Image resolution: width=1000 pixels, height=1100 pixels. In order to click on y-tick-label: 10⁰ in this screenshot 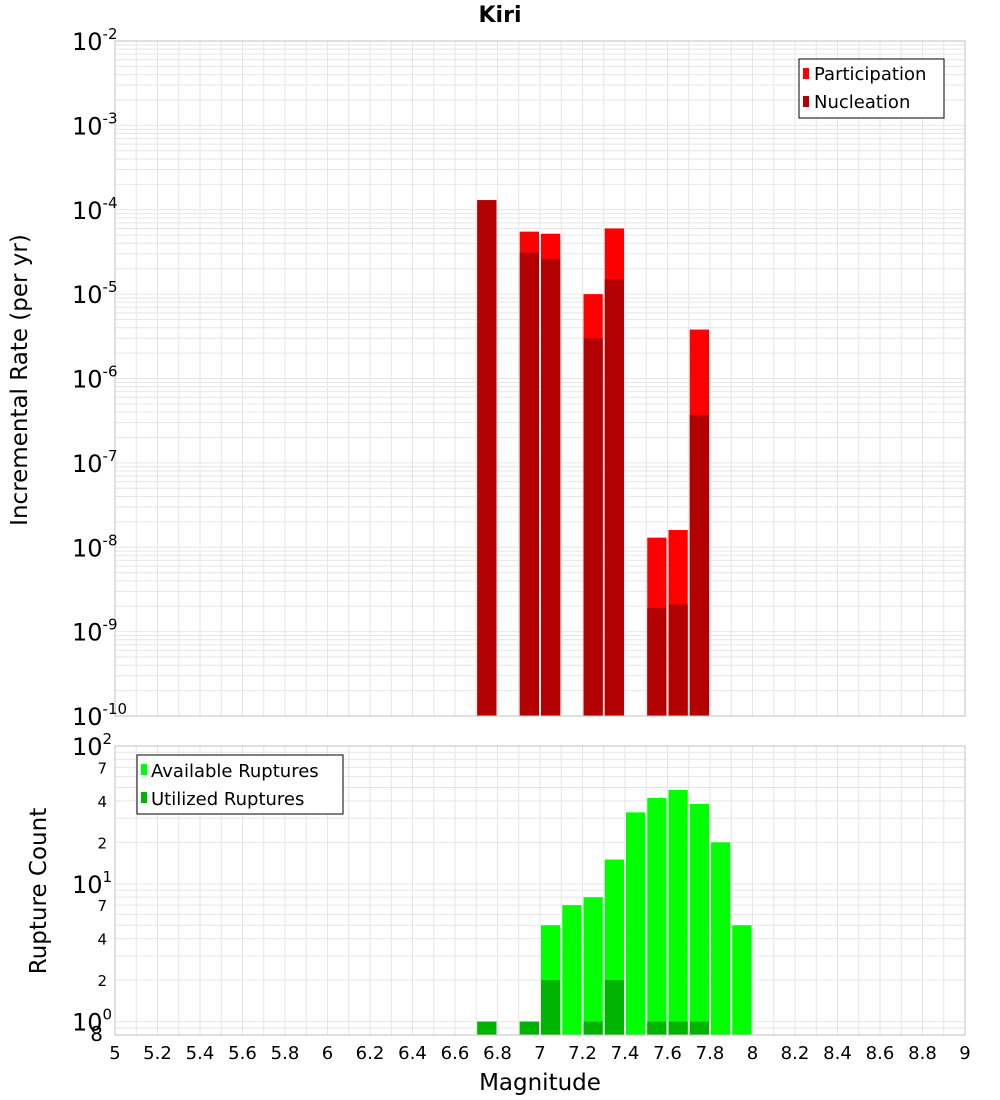, I will do `click(92, 1021)`.